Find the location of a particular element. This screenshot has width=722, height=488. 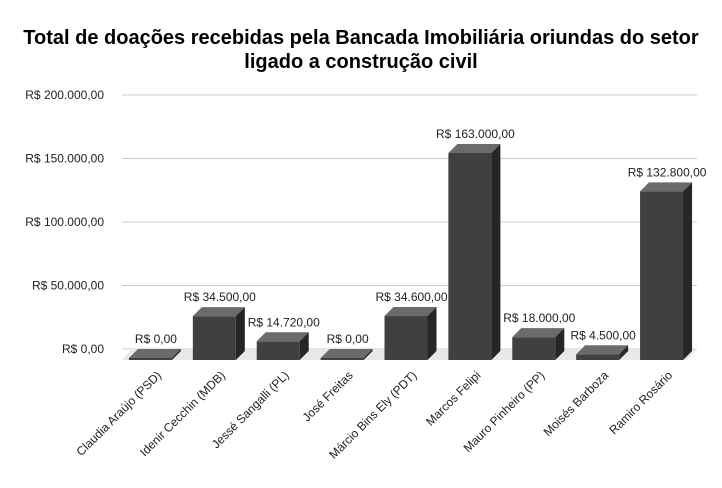

y-tick-label: R$ 100.000,00 is located at coordinates (64, 222).